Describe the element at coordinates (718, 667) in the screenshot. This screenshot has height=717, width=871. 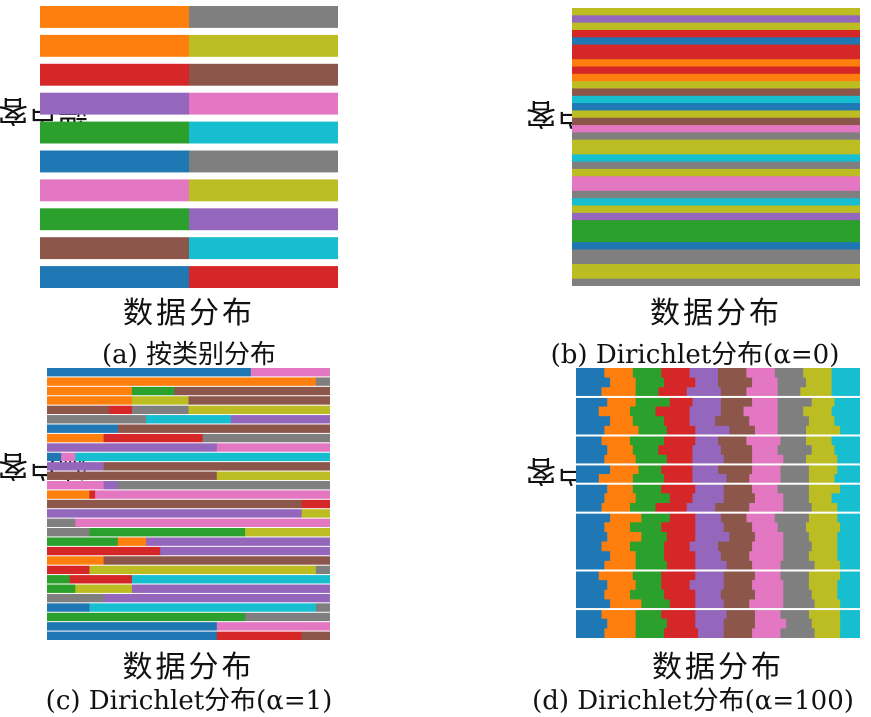
I see `x-axis-label-d: 数据分布` at that location.